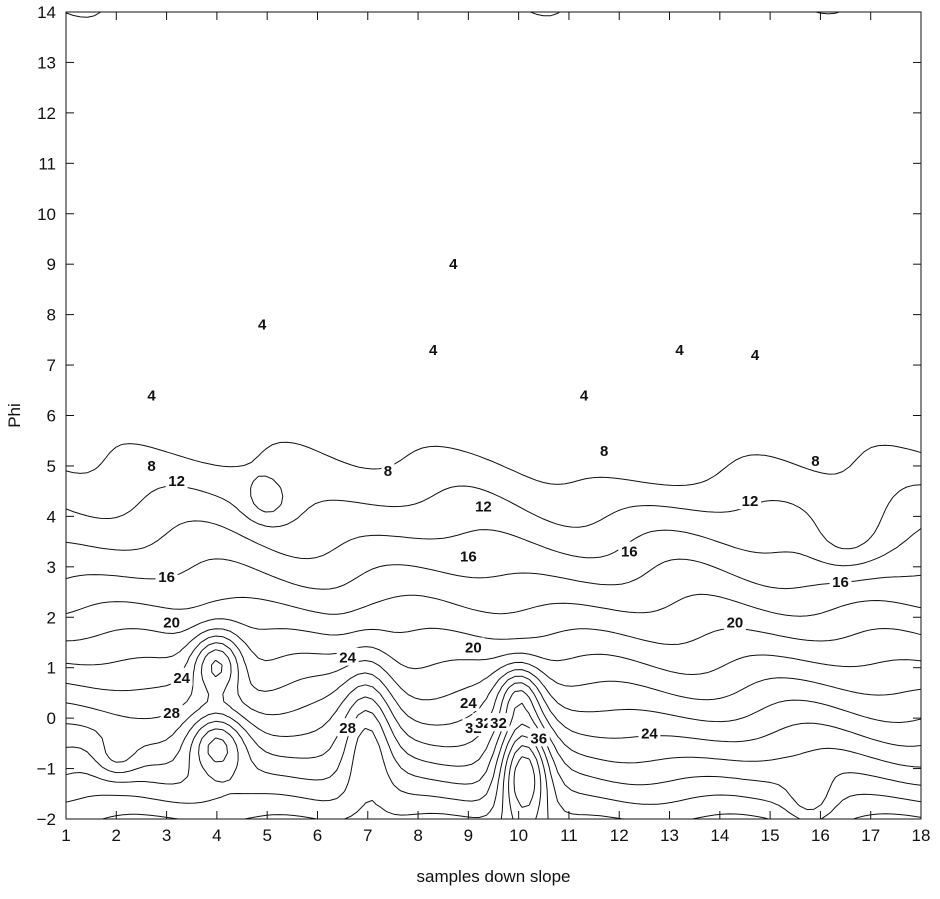  Describe the element at coordinates (47, 163) in the screenshot. I see `y-tick-label: 11` at that location.